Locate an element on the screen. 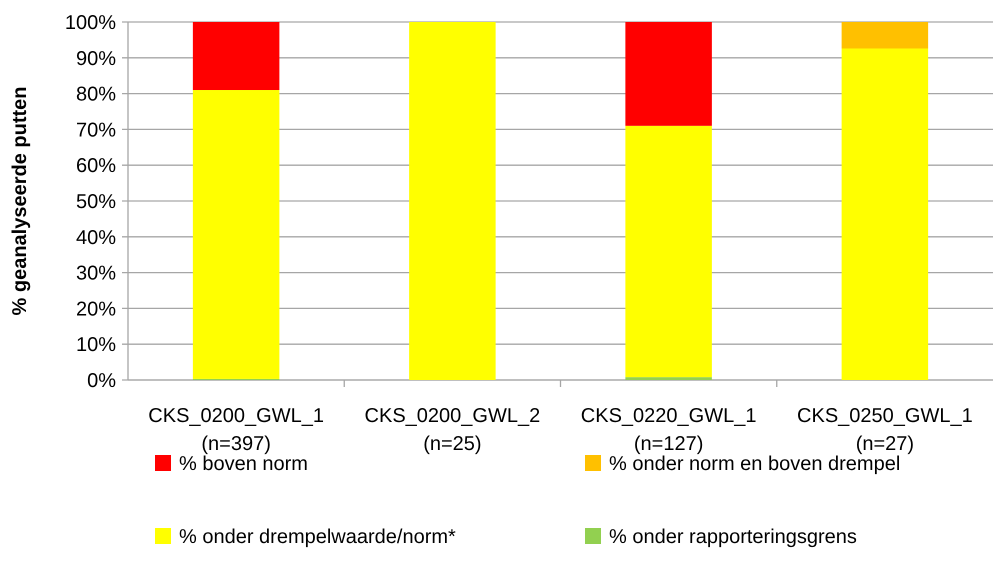  y-tick-label: 0% is located at coordinates (101, 381).